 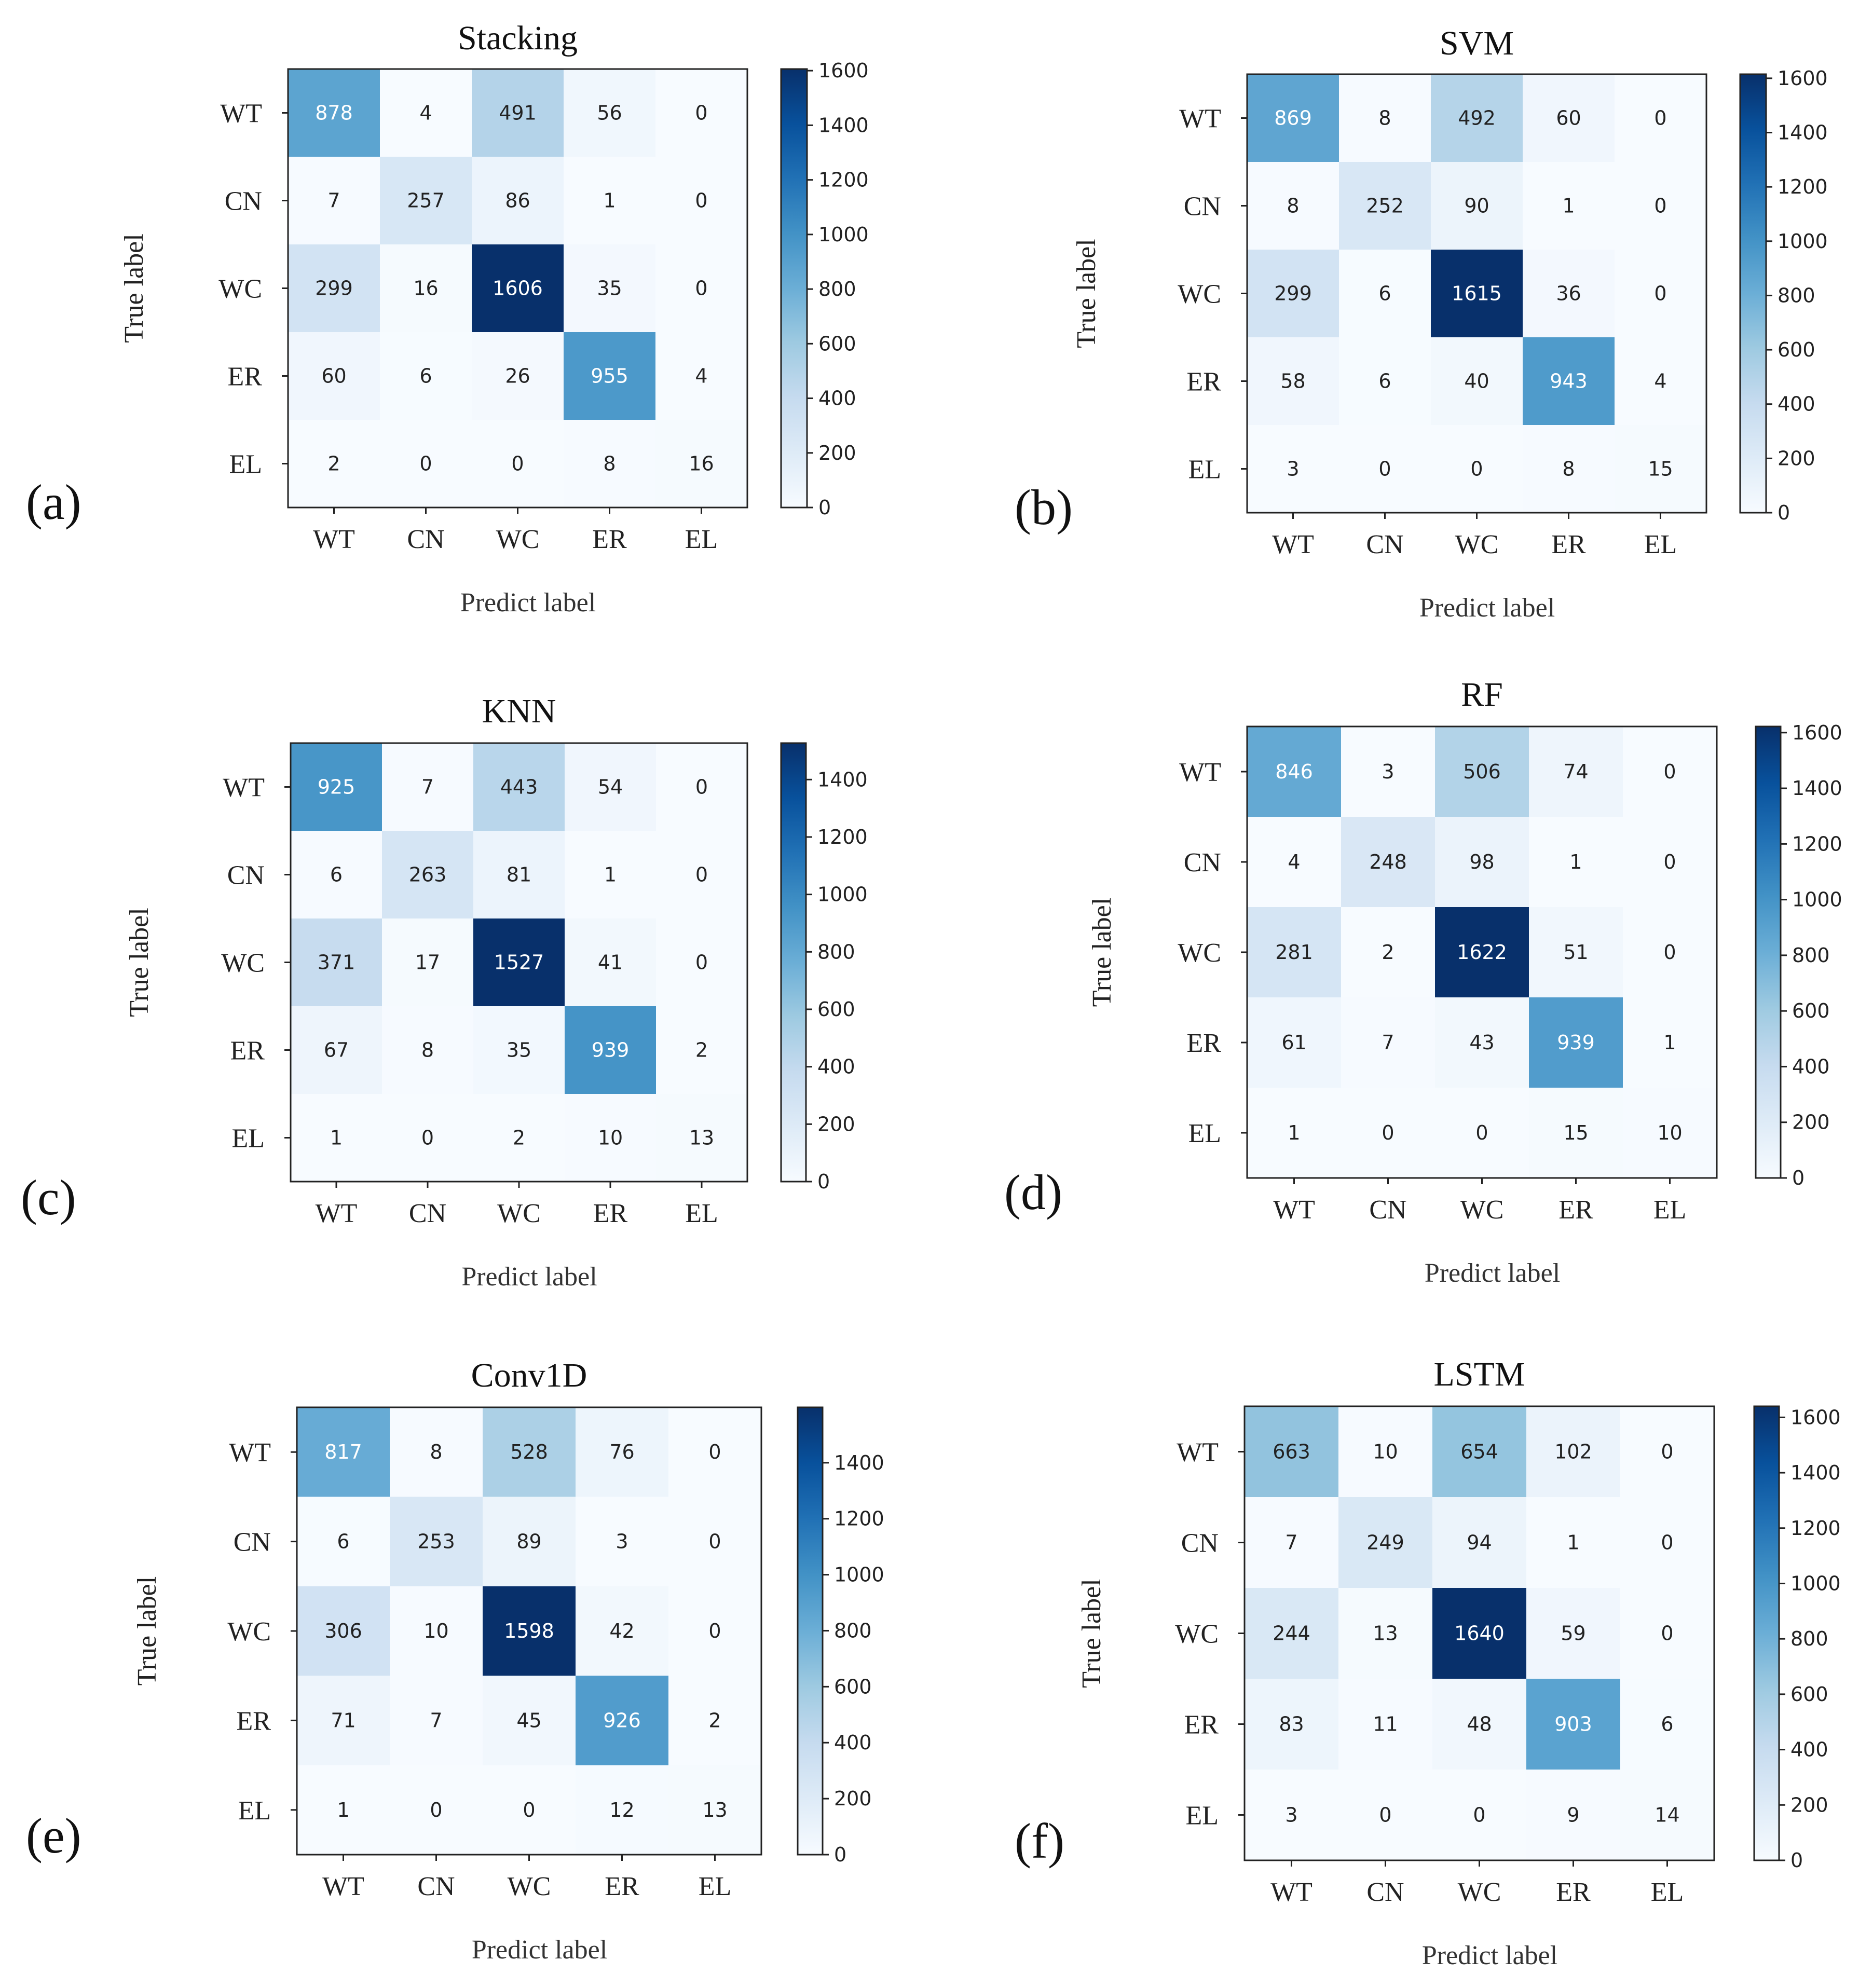 What do you see at coordinates (54, 1836) in the screenshot?
I see `panel-label: (e)` at bounding box center [54, 1836].